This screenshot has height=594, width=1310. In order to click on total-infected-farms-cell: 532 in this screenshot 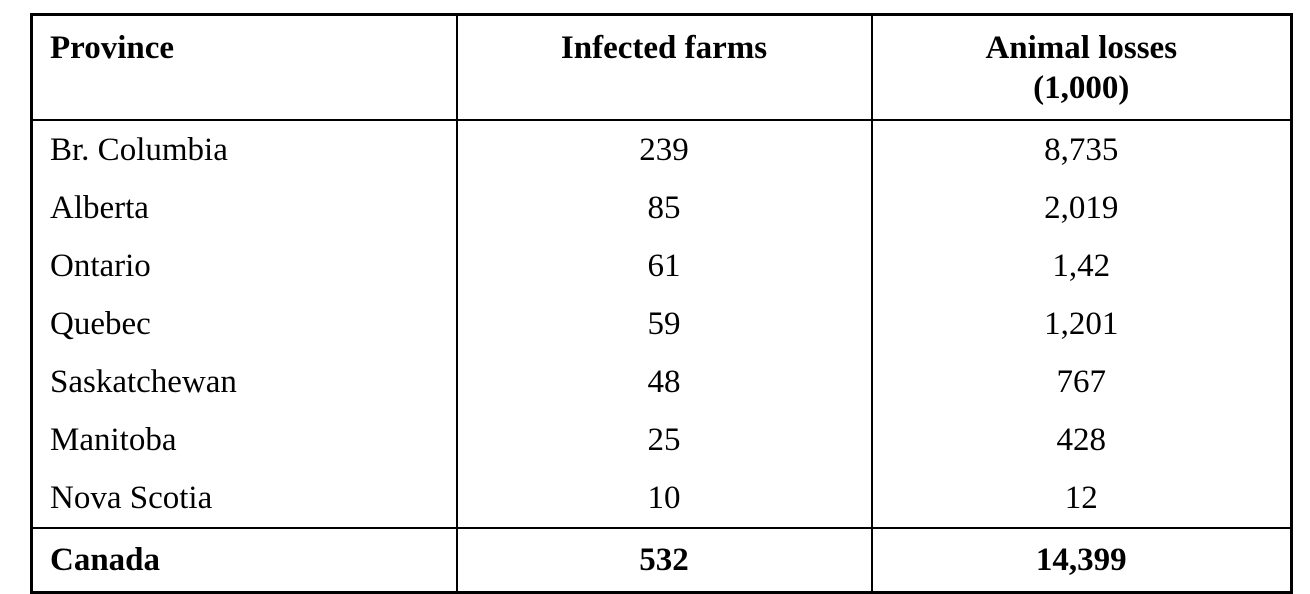, I will do `click(664, 560)`.